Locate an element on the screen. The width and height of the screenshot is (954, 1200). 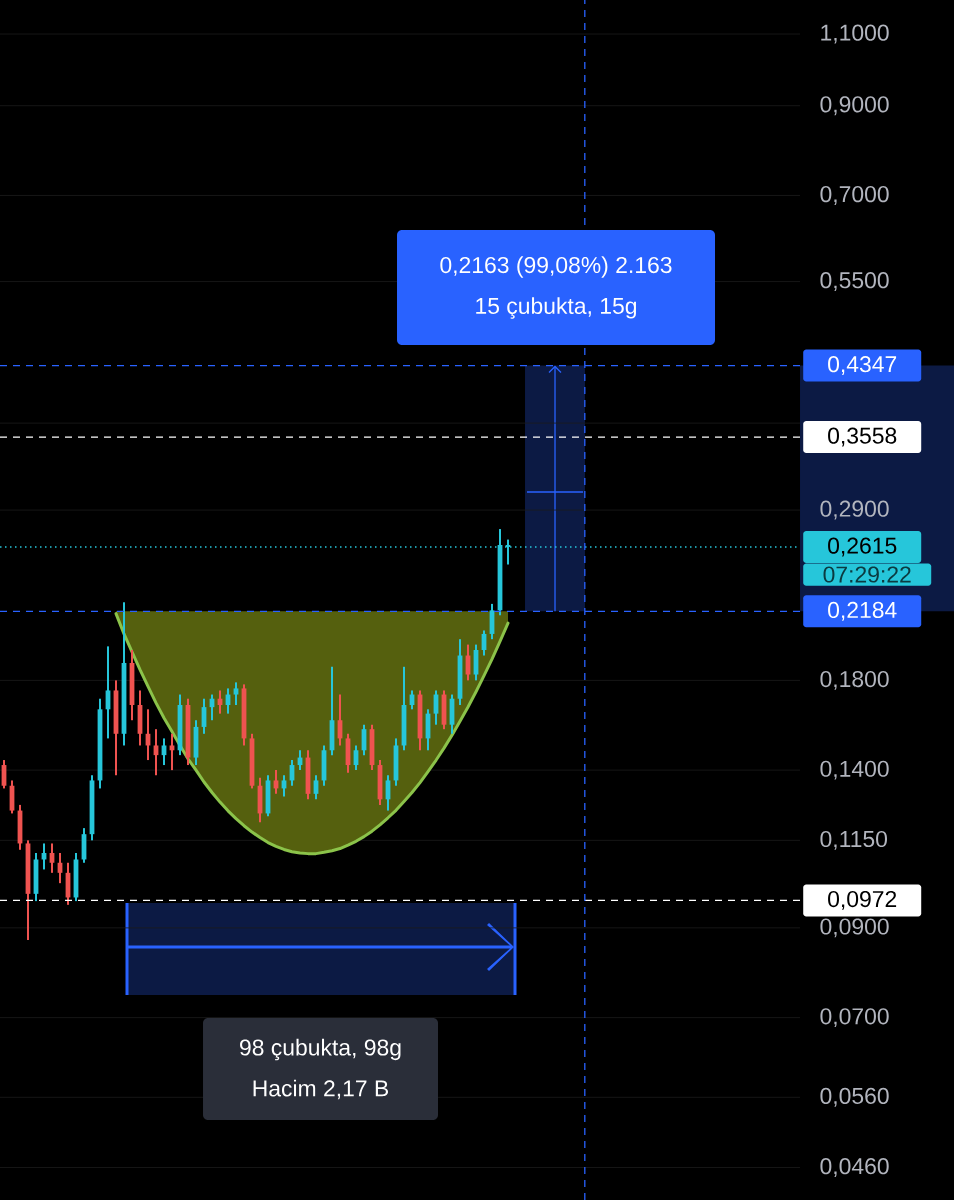
y-tick-label: 0,0700 is located at coordinates (854, 1018).